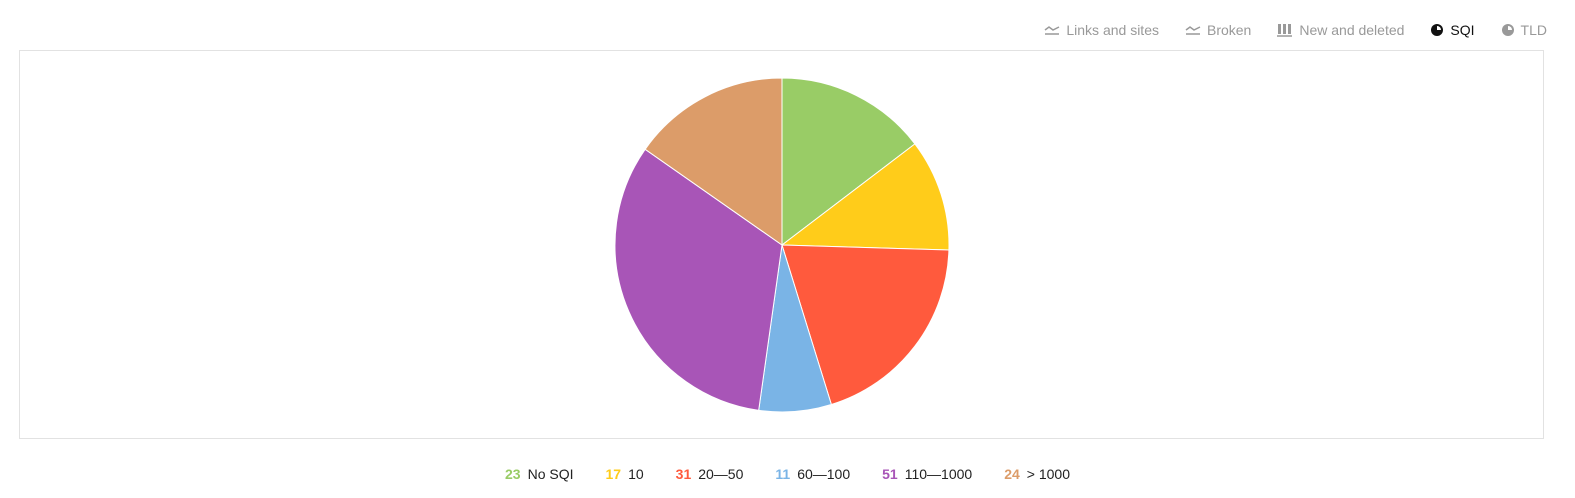  I want to click on tab-tld: TLD, so click(1524, 30).